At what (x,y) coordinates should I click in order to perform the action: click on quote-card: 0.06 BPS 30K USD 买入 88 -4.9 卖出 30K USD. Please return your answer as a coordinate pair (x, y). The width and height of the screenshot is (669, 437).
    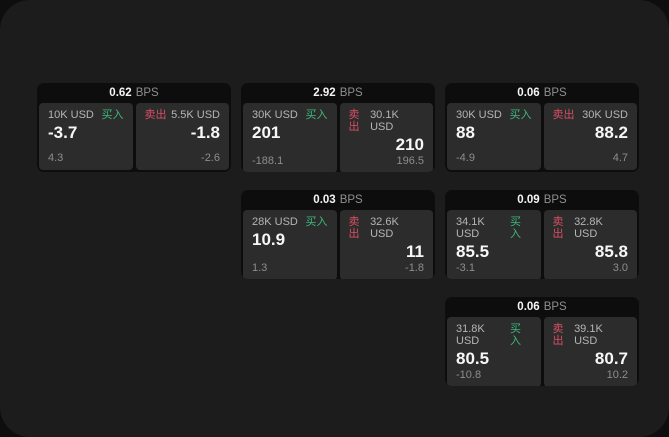
    Looking at the image, I should click on (542, 127).